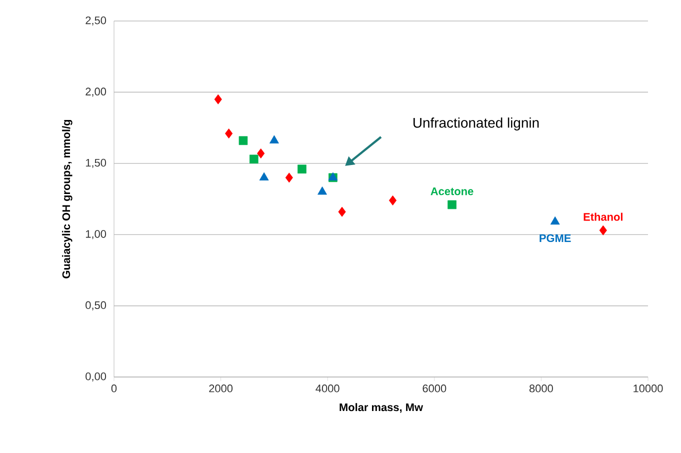 This screenshot has height=453, width=681. What do you see at coordinates (114, 388) in the screenshot?
I see `x-tick-label: 0` at bounding box center [114, 388].